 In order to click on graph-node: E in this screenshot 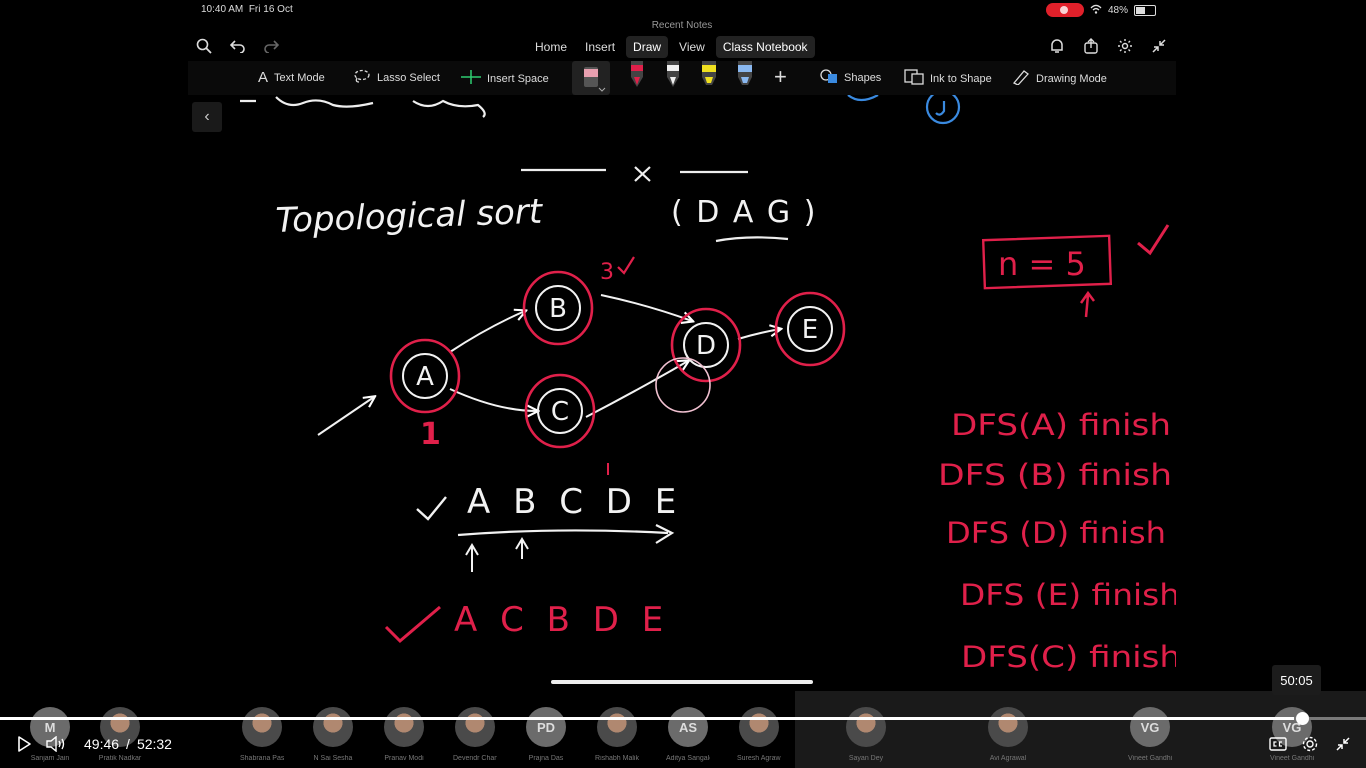, I will do `click(810, 329)`.